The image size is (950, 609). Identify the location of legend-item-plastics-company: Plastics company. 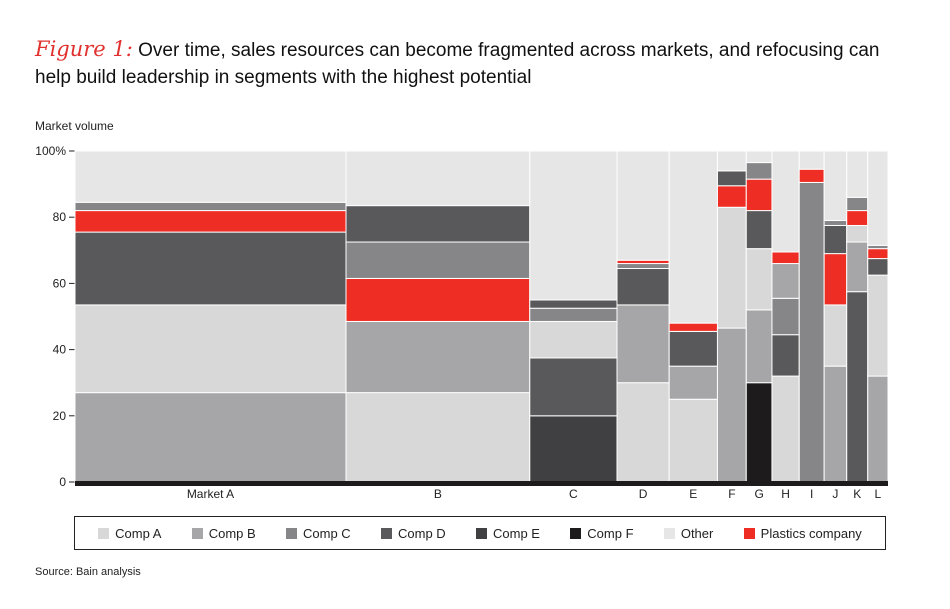
(802, 533).